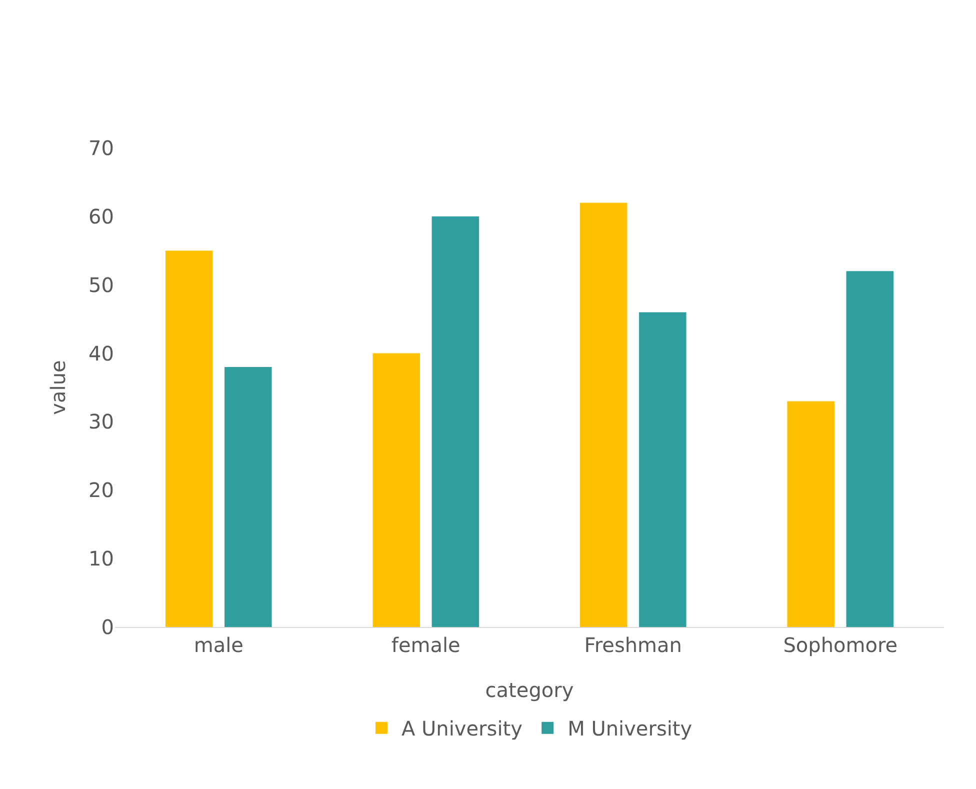  What do you see at coordinates (58, 387) in the screenshot?
I see `y-axis-title: value` at bounding box center [58, 387].